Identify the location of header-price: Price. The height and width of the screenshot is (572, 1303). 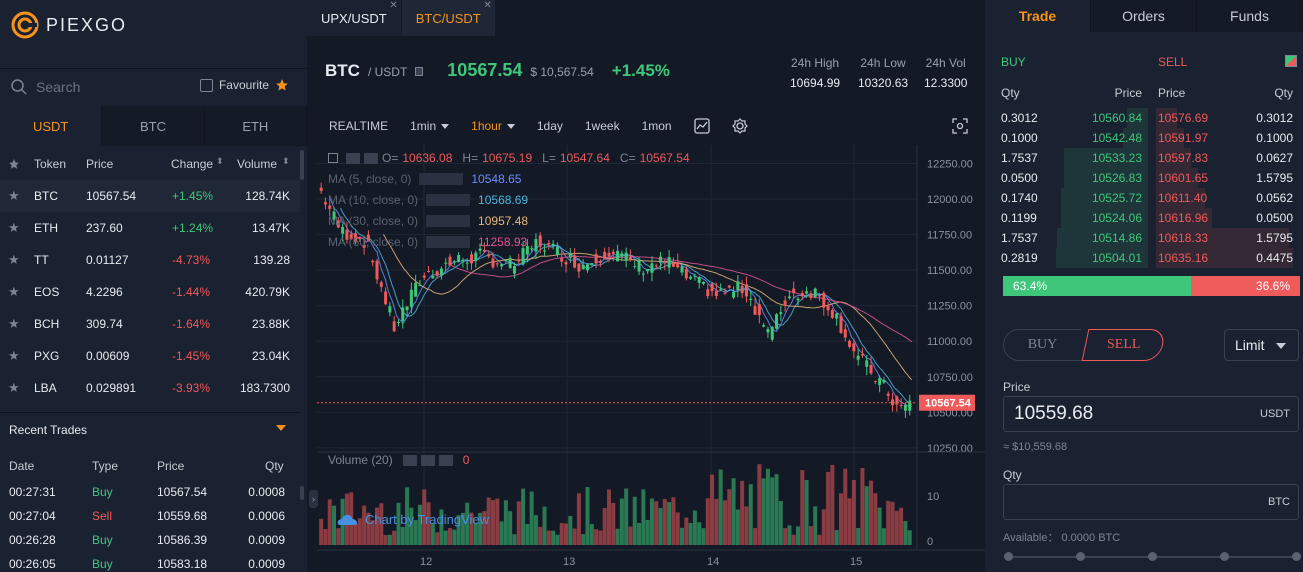
(100, 164).